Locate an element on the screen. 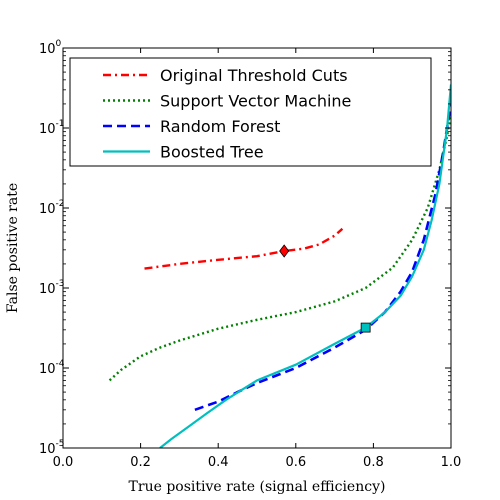 The width and height of the screenshot is (500, 500). x-tick-label-2: 0.4 is located at coordinates (218, 462).